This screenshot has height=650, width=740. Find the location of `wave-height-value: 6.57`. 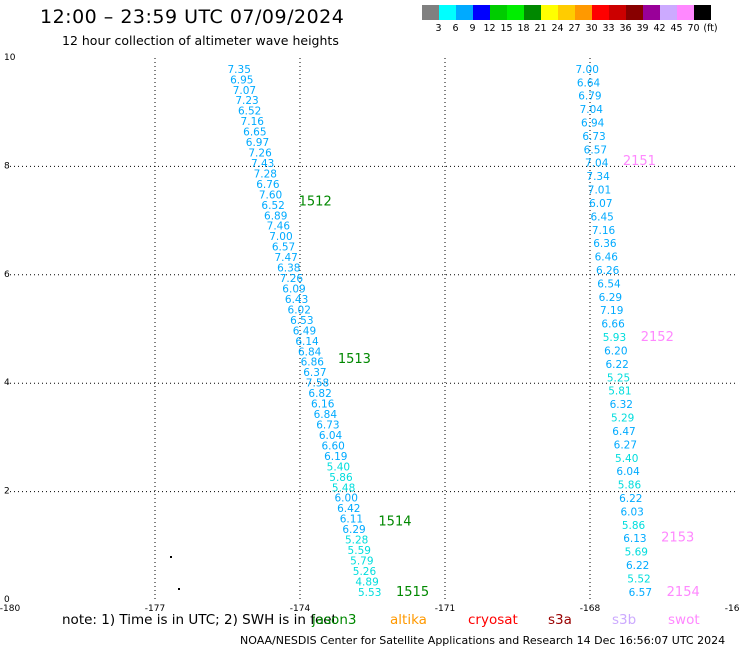

wave-height-value: 6.57 is located at coordinates (640, 593).